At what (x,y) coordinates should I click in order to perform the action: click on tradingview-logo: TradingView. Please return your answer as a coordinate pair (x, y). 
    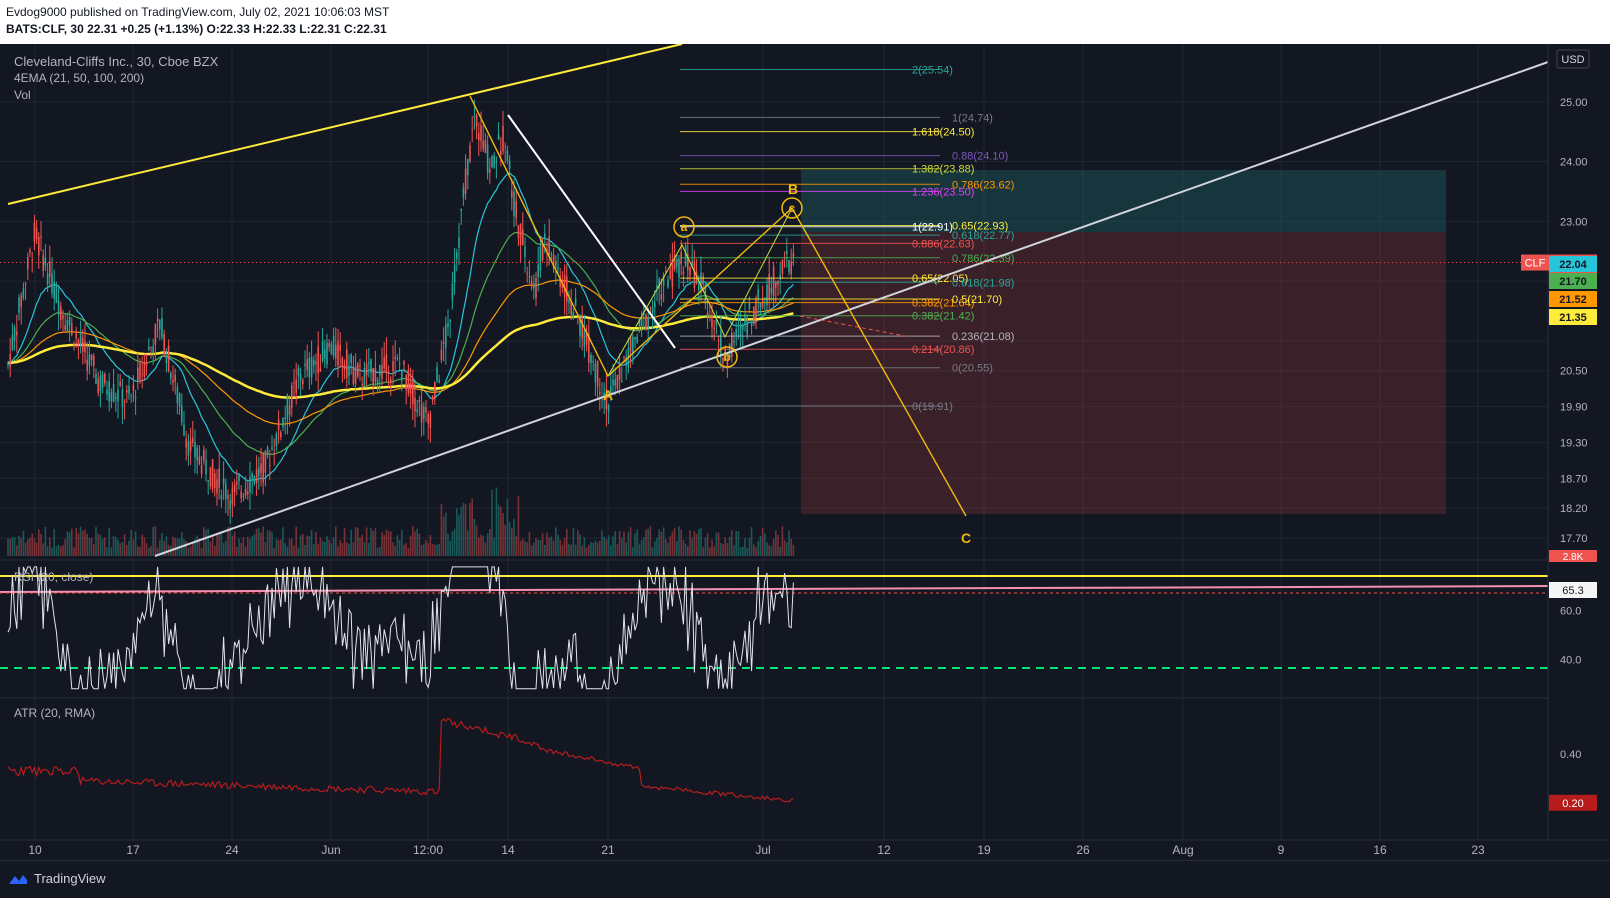
    Looking at the image, I should click on (57, 878).